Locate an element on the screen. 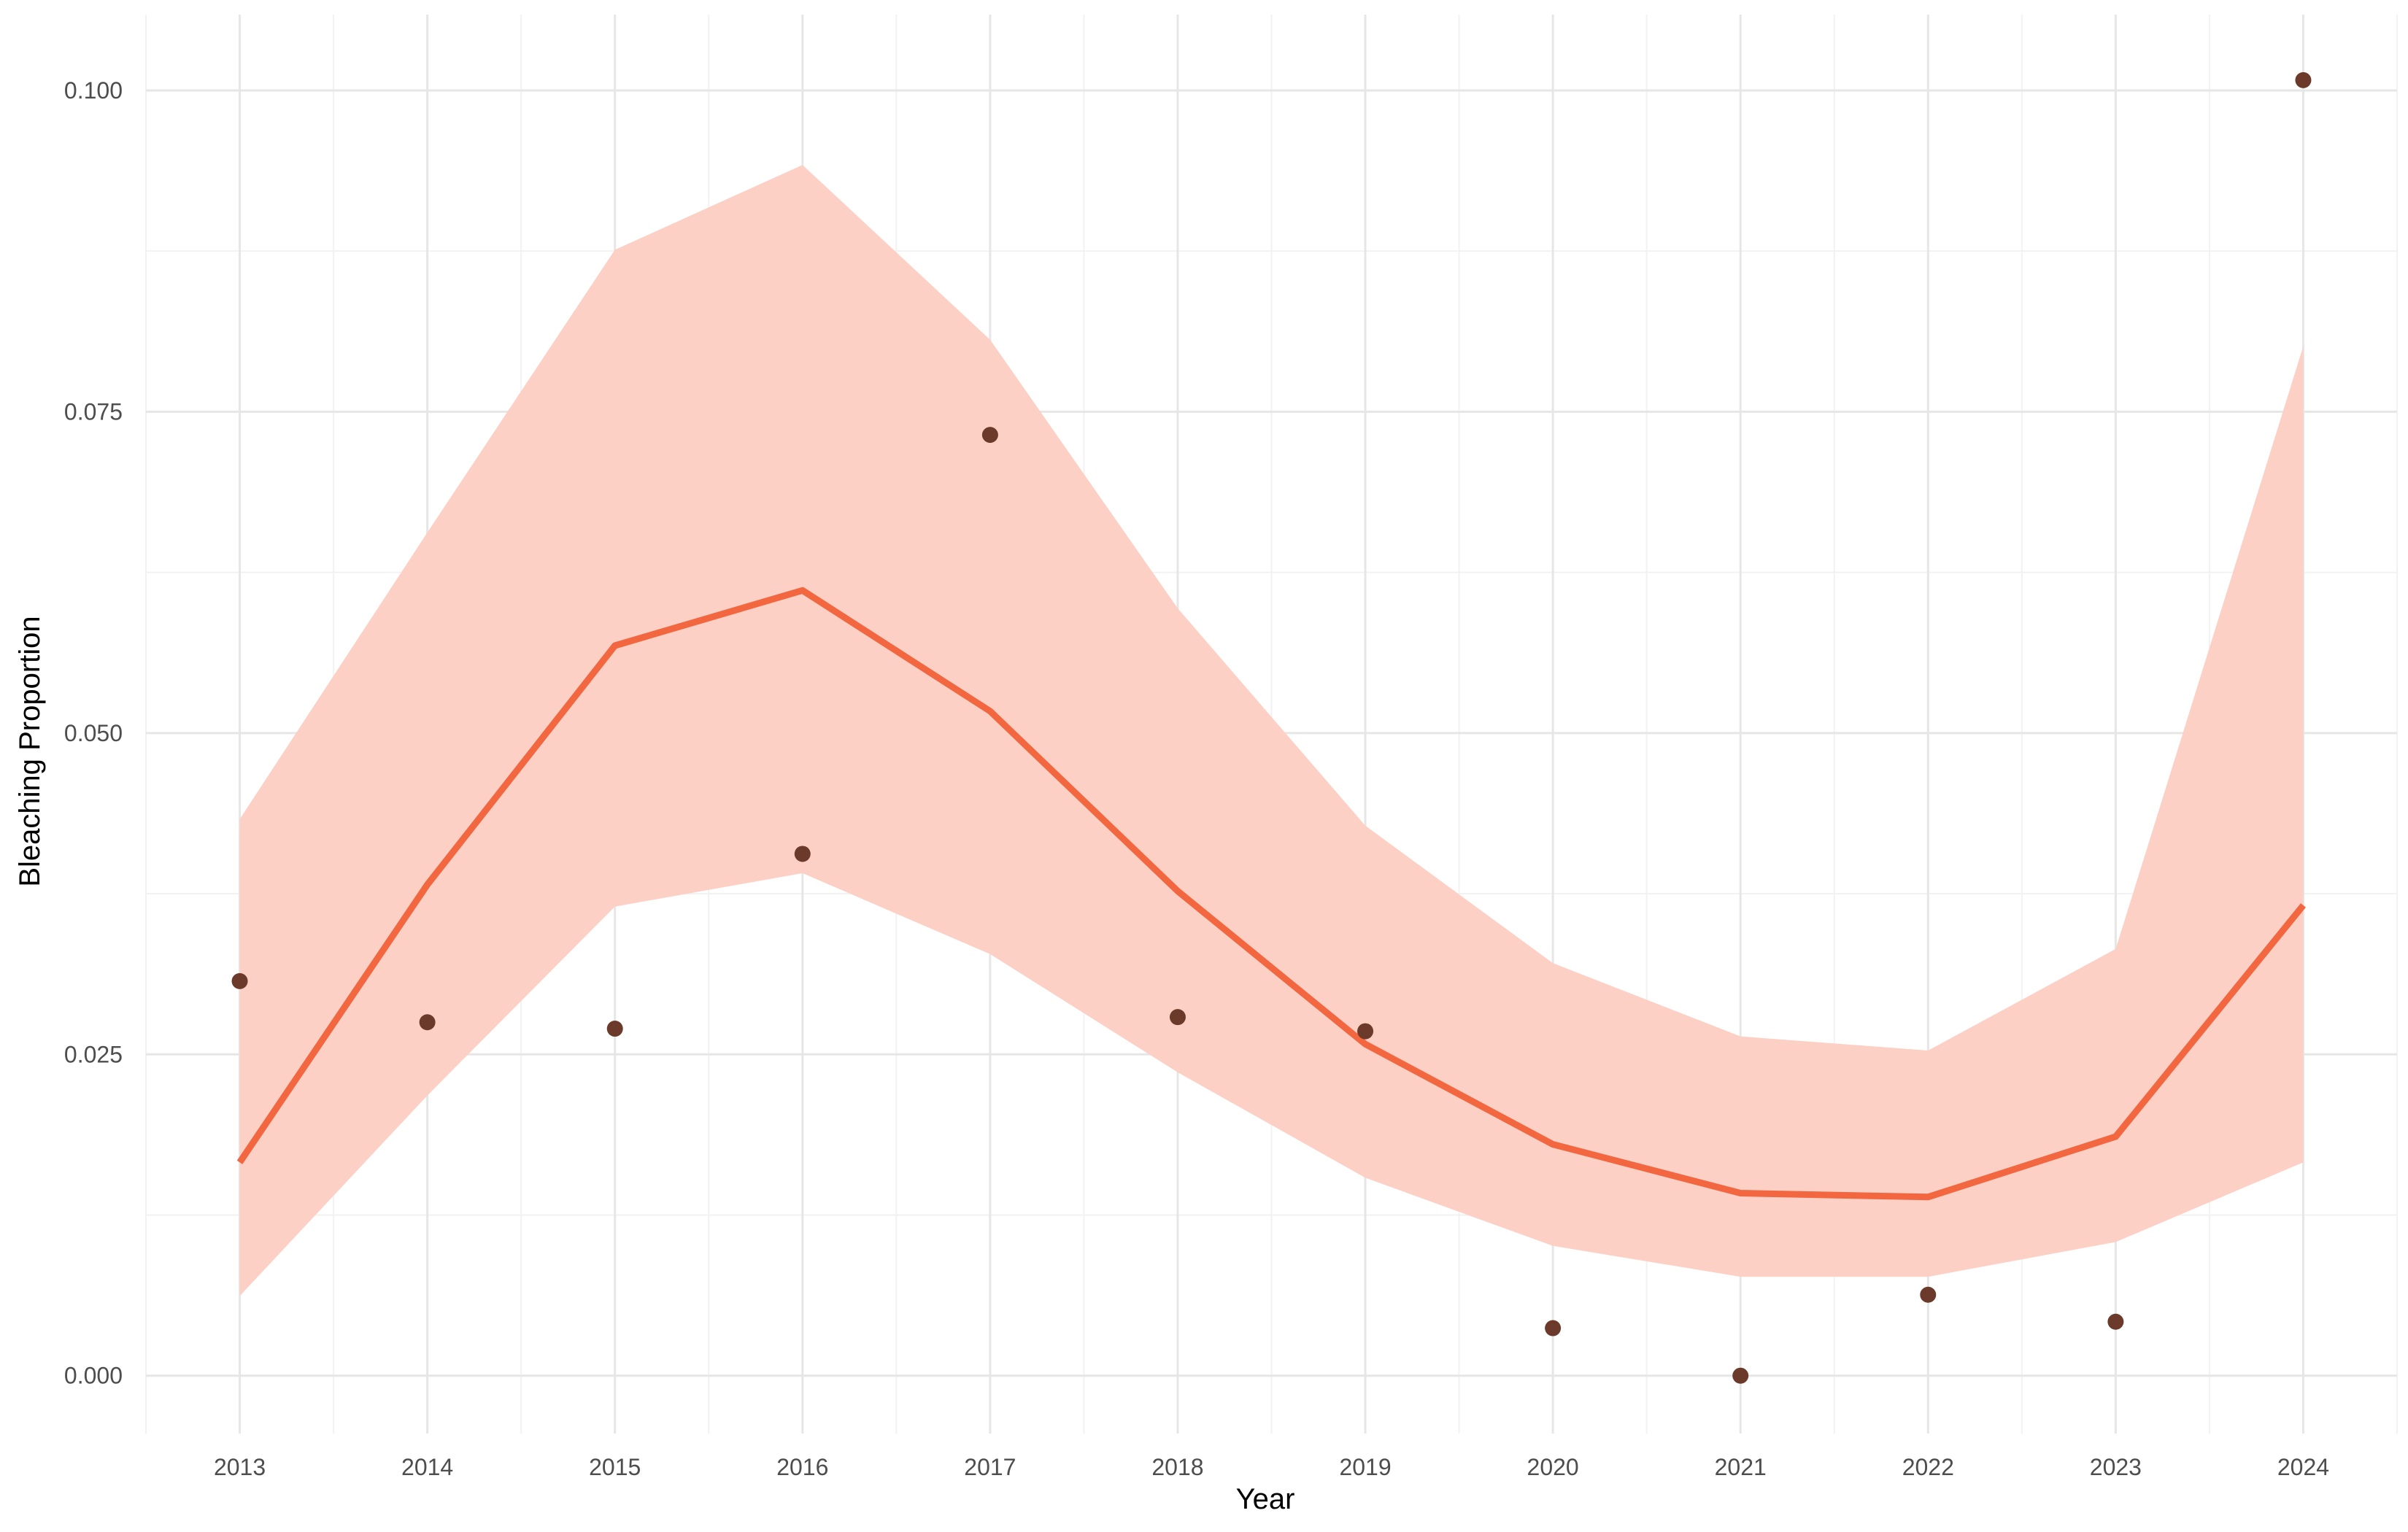  y-axis-title: Bleaching Proportion is located at coordinates (30, 751).